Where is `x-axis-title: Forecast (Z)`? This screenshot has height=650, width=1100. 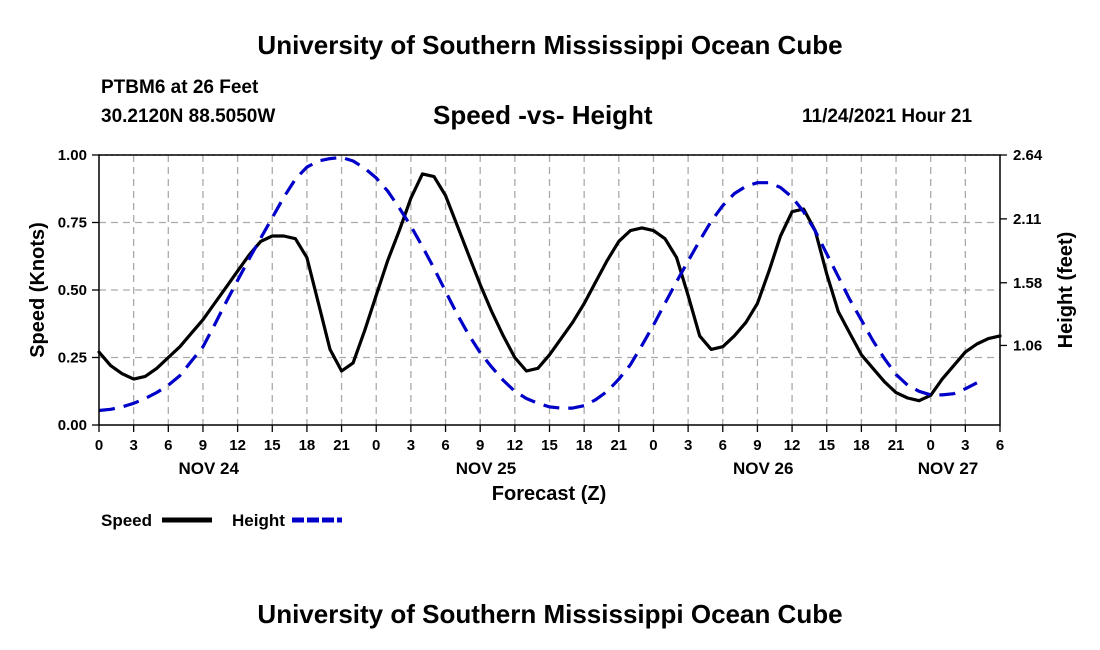 x-axis-title: Forecast (Z) is located at coordinates (549, 494).